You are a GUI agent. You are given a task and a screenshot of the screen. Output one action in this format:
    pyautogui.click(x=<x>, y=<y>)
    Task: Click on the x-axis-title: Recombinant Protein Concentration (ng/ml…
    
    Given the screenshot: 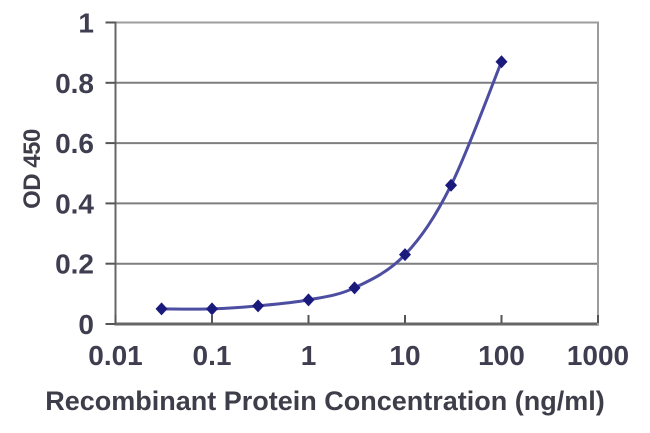 What is the action you would take?
    pyautogui.click(x=325, y=401)
    